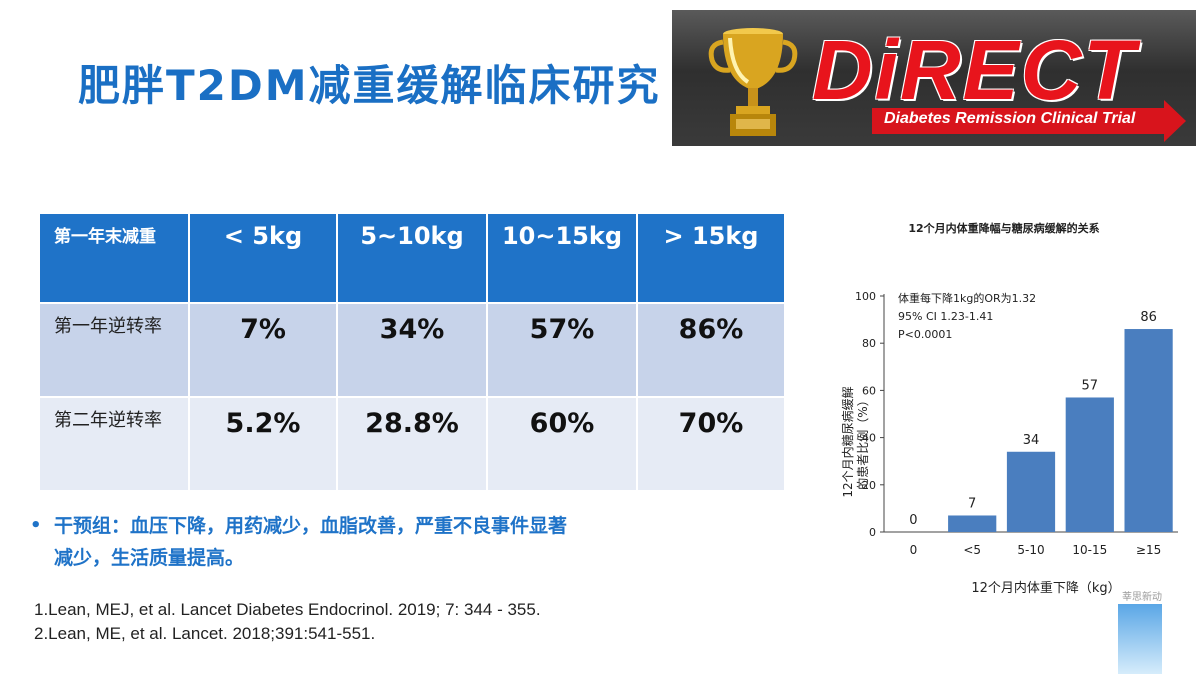 This screenshot has height=674, width=1198. I want to click on table-cell: 57%, so click(562, 350).